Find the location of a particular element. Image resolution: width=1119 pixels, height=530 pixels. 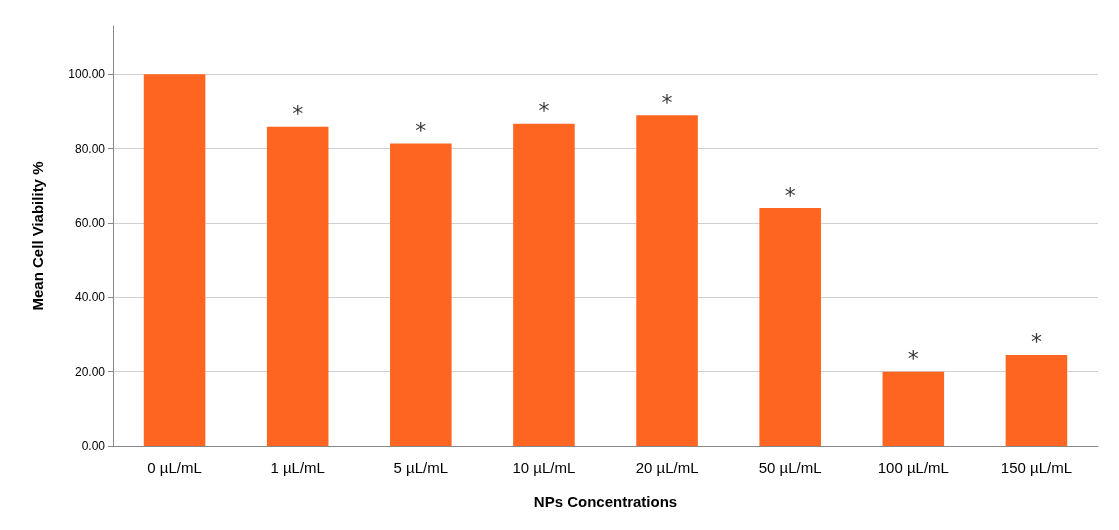

y-tick-label: 80.00 is located at coordinates (90, 148).